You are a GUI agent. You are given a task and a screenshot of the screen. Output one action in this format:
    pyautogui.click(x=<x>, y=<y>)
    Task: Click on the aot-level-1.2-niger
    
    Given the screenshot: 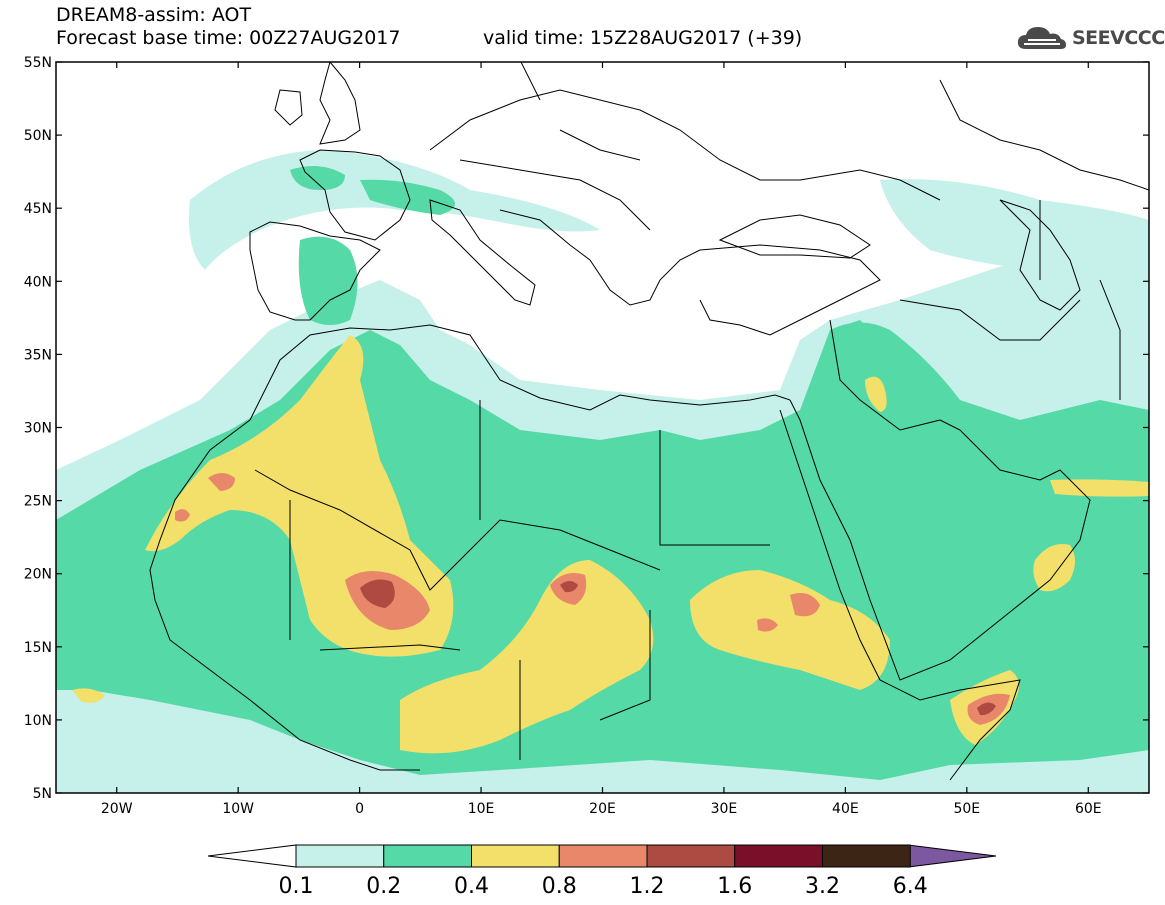 What is the action you would take?
    pyautogui.click(x=569, y=587)
    